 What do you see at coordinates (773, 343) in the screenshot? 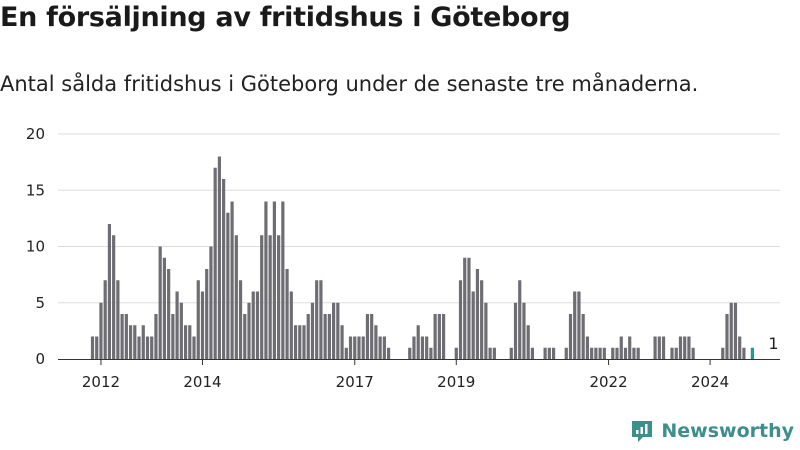
I see `data-label: 1` at bounding box center [773, 343].